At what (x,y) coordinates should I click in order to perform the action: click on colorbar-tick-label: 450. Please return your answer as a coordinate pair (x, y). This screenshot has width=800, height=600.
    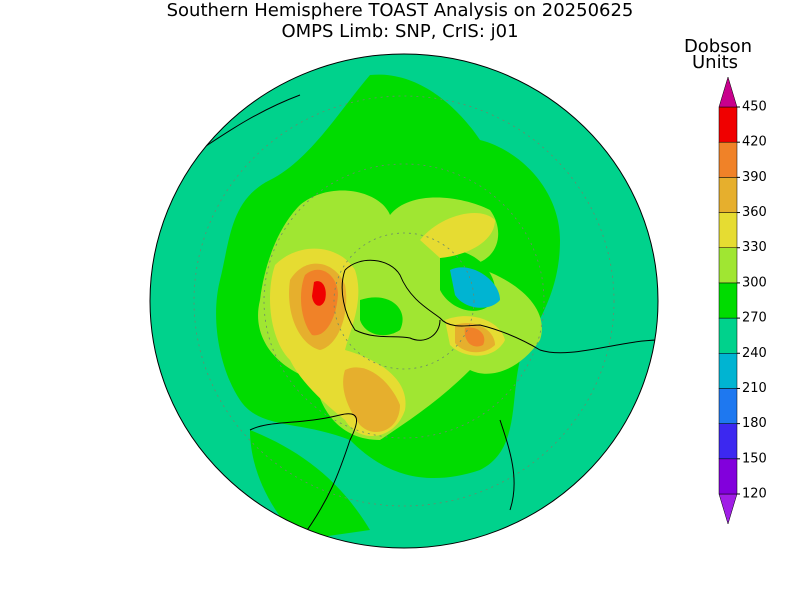
    Looking at the image, I should click on (754, 107).